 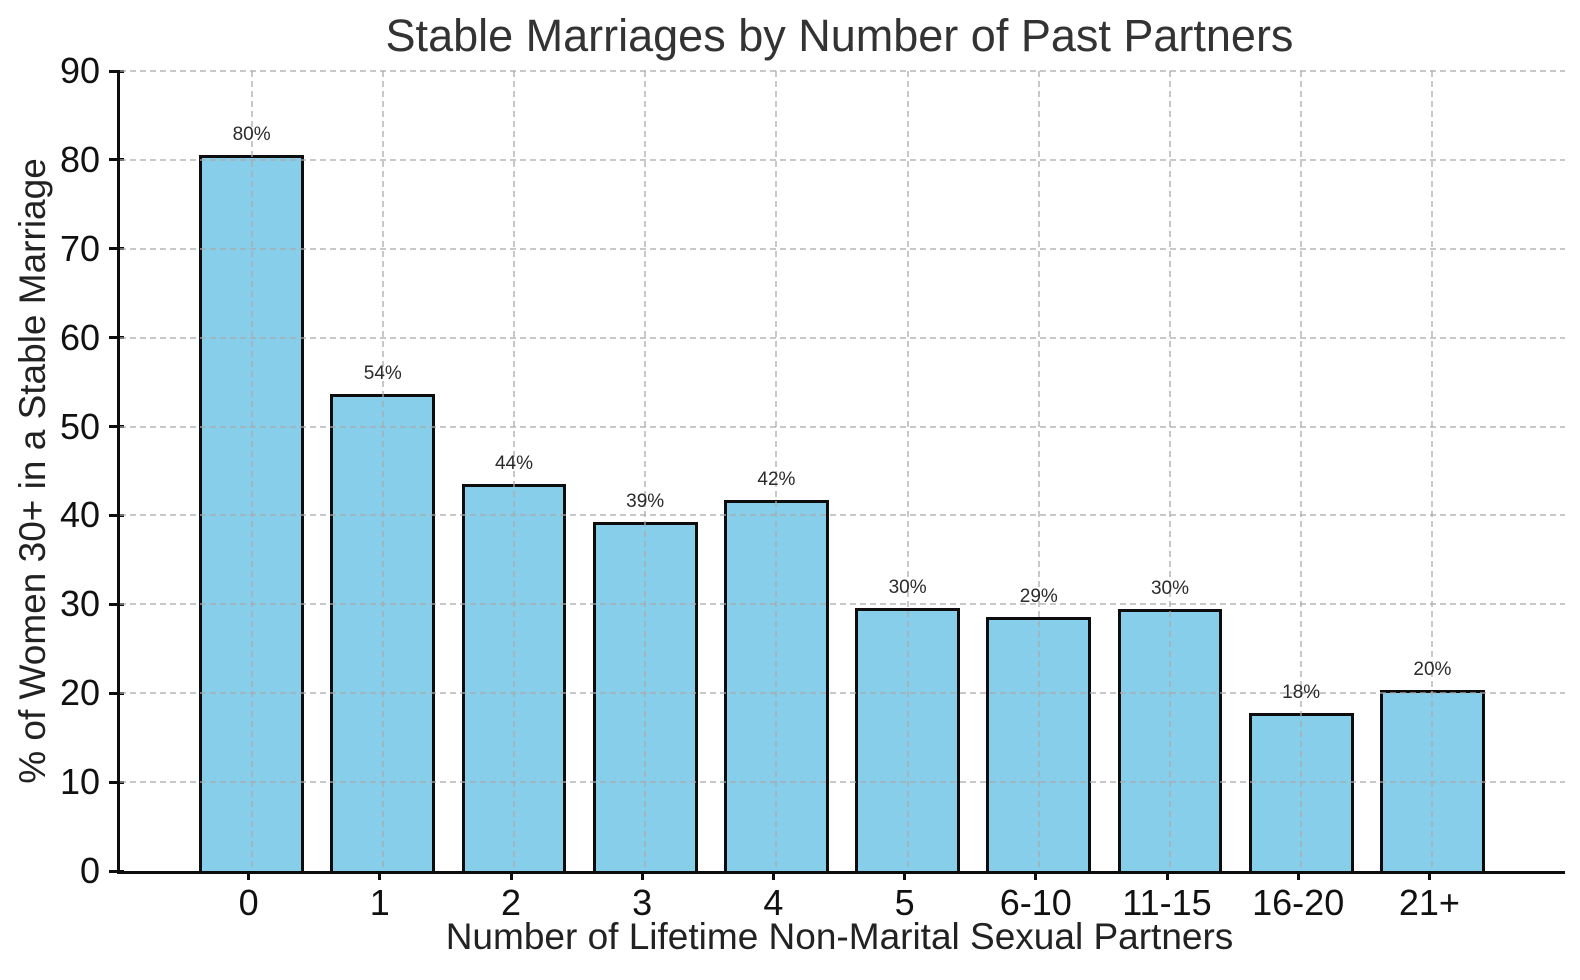 I want to click on y-tick-label: 70, so click(x=79, y=248).